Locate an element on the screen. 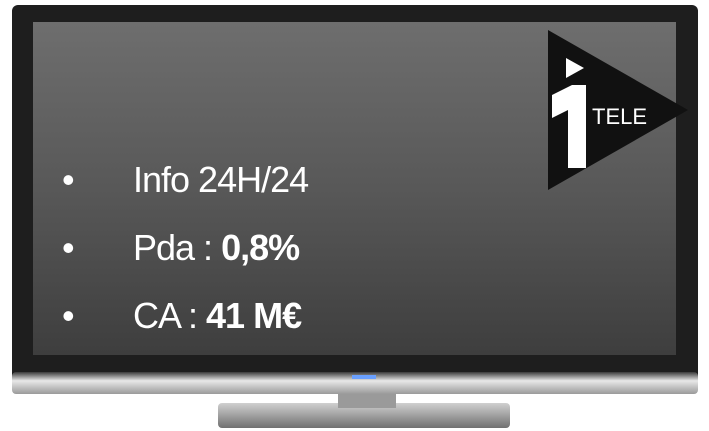  bullet-text: CA : 41 M€ is located at coordinates (217, 315).